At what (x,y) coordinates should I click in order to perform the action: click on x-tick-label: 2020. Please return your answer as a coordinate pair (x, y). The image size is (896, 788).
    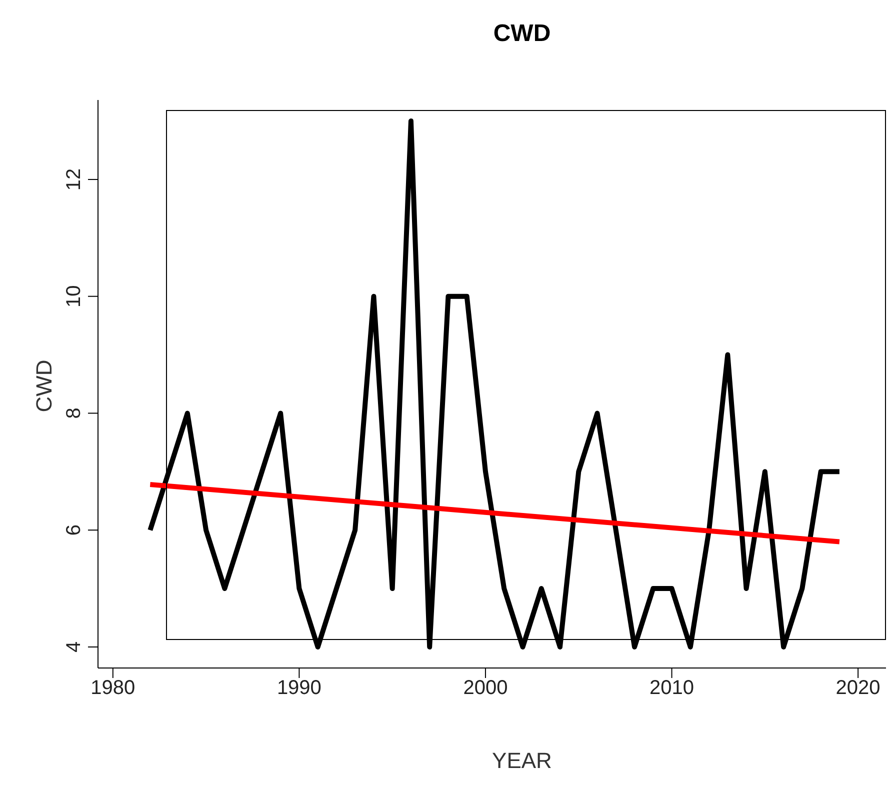
    Looking at the image, I should click on (858, 688).